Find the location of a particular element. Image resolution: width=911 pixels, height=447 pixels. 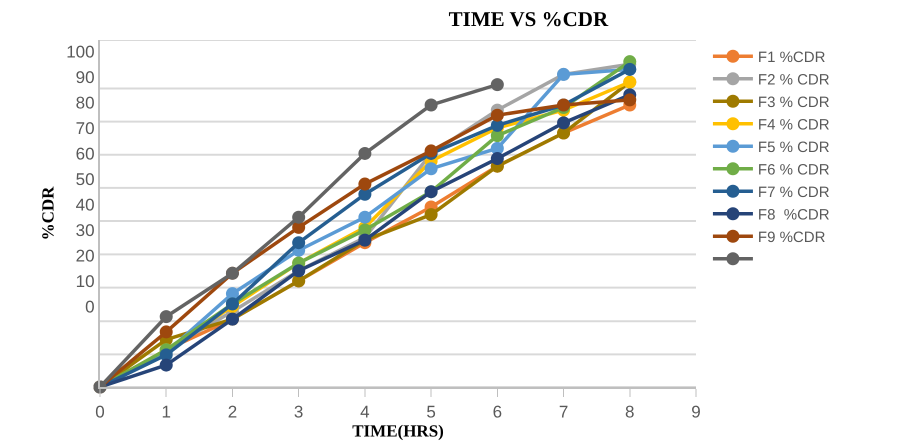

y-tick-label: 0 is located at coordinates (90, 306).